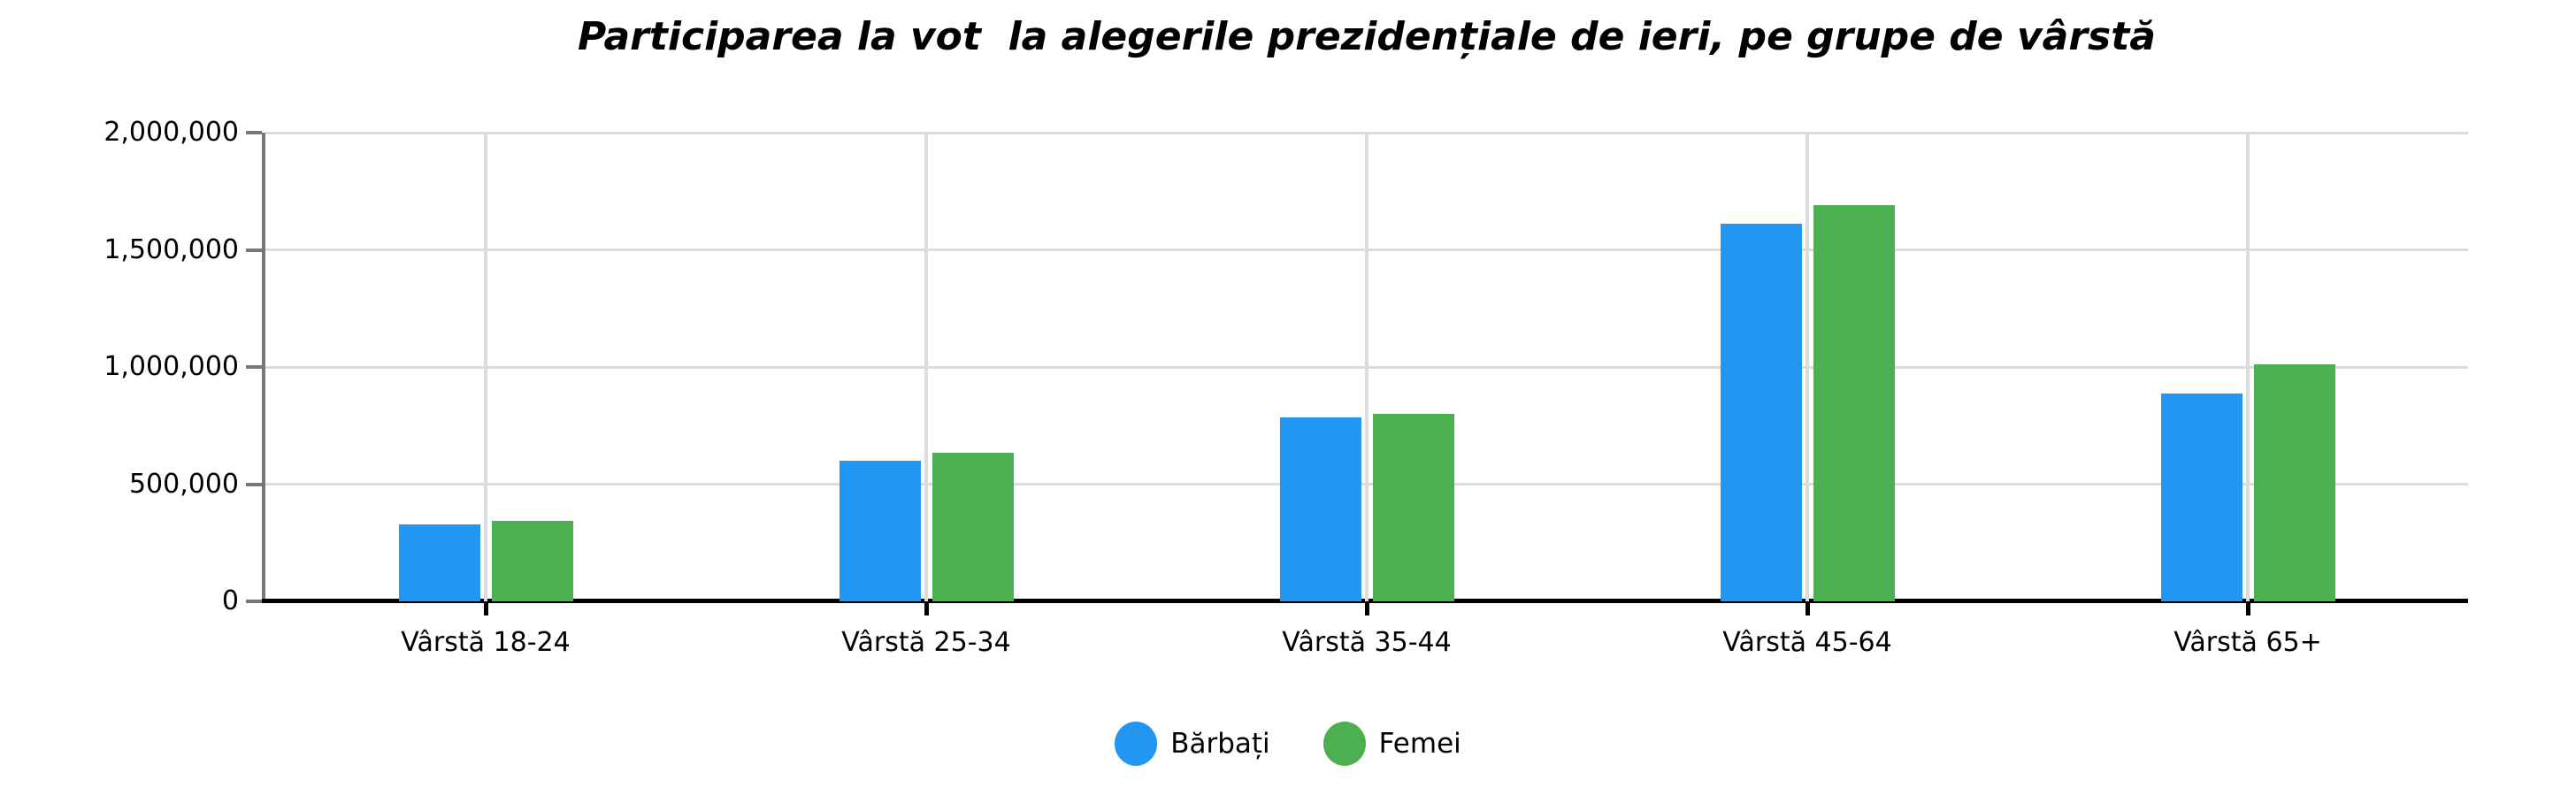  Describe the element at coordinates (171, 132) in the screenshot. I see `y-tick-label: 2,000,000` at that location.